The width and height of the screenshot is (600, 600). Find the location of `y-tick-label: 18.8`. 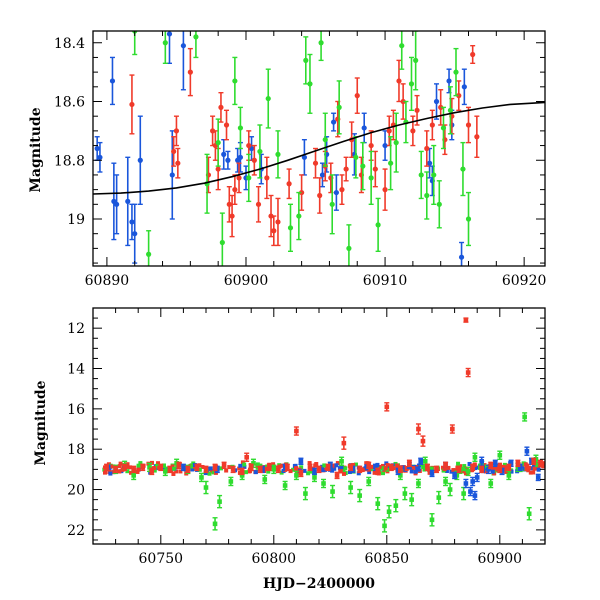

y-tick-label: 18.8 is located at coordinates (69, 161).